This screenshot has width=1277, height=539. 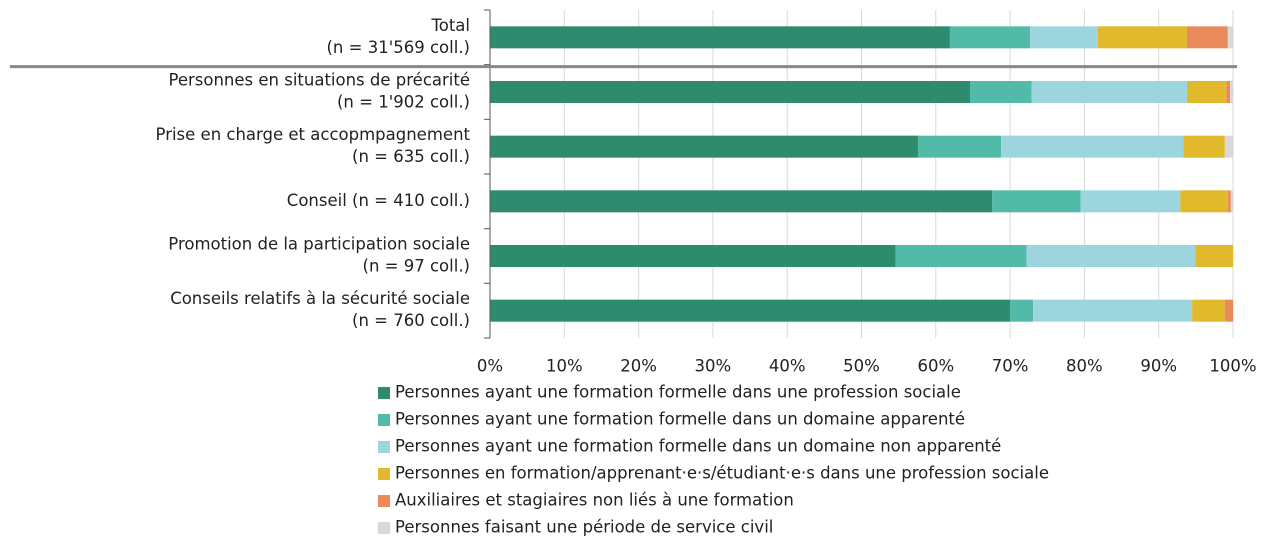 What do you see at coordinates (490, 366) in the screenshot?
I see `x-tick-label: 0%` at bounding box center [490, 366].